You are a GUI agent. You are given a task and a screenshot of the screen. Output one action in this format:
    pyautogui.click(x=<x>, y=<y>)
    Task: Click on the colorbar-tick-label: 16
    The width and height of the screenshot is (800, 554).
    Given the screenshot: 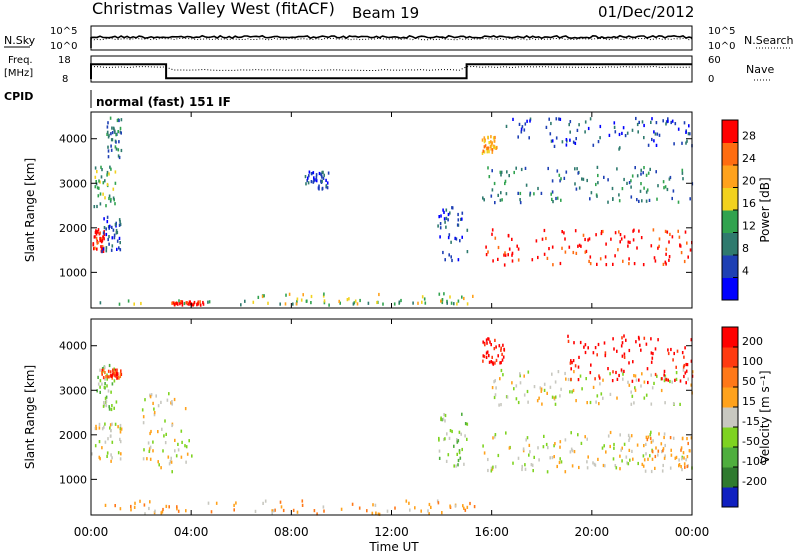 What is the action you would take?
    pyautogui.click(x=749, y=203)
    